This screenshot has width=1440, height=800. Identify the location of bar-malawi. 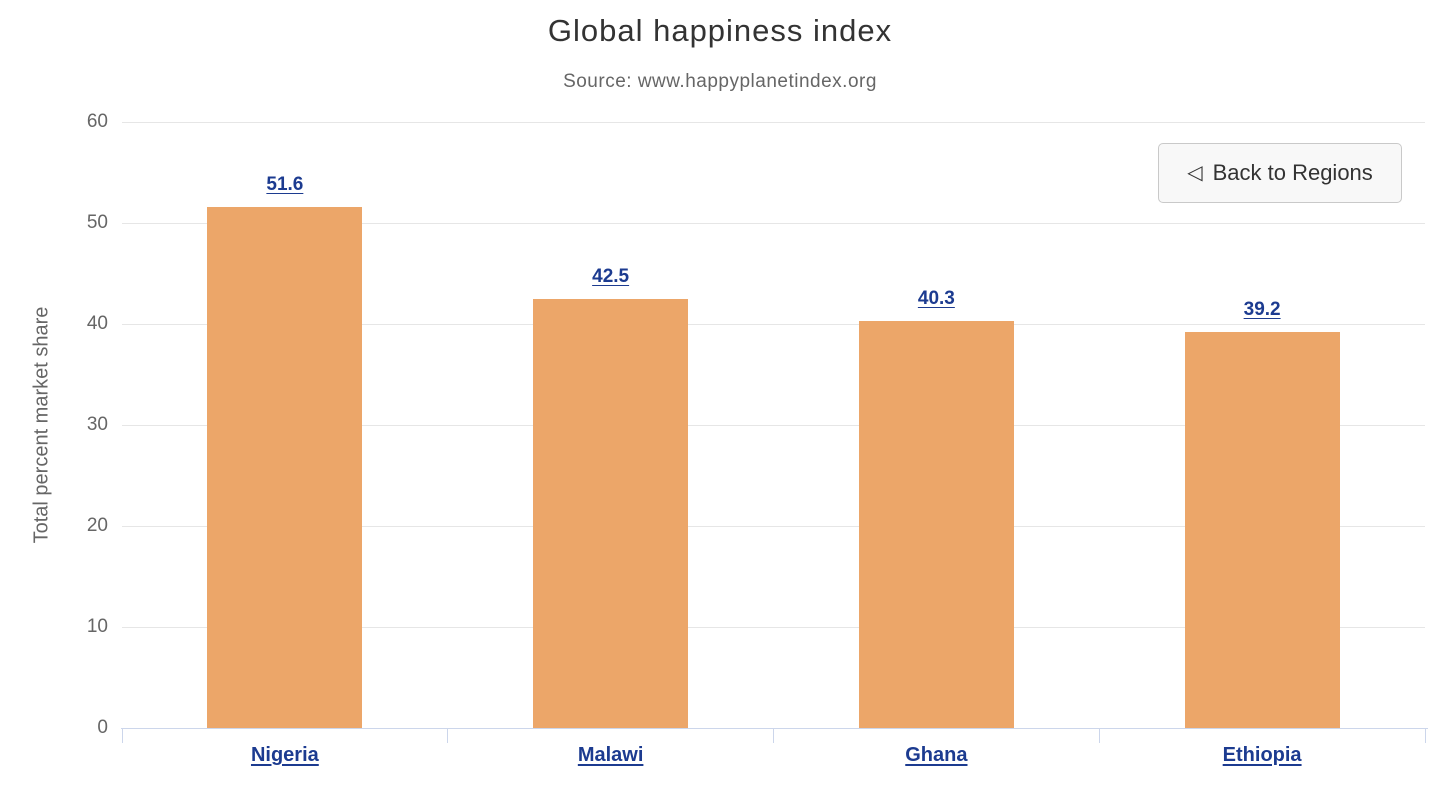
(611, 513).